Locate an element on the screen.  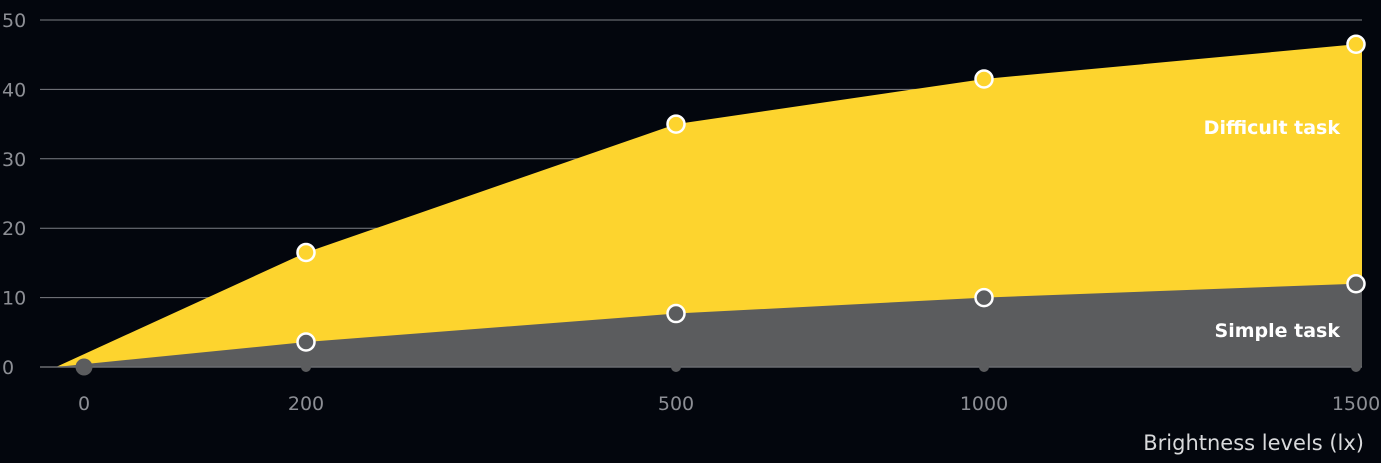
origin-marker is located at coordinates (84, 367).